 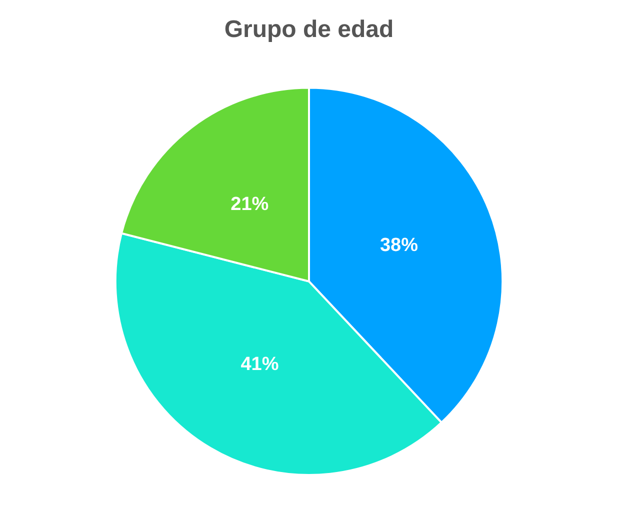 I want to click on data-label: 38%, so click(x=399, y=245).